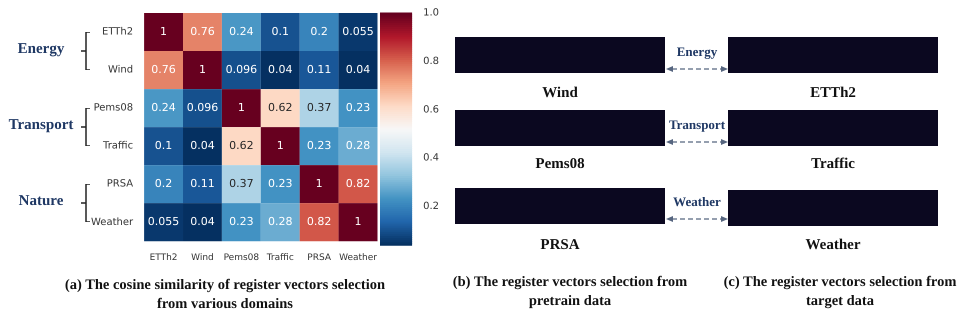  What do you see at coordinates (41, 201) in the screenshot?
I see `text: Nature` at bounding box center [41, 201].